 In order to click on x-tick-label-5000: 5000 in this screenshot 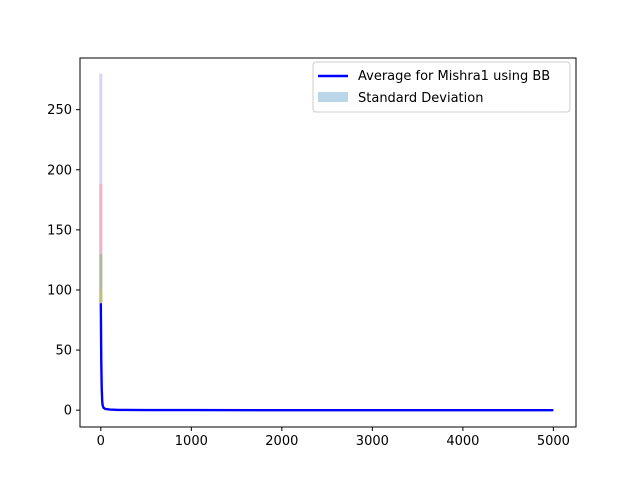, I will do `click(553, 441)`.